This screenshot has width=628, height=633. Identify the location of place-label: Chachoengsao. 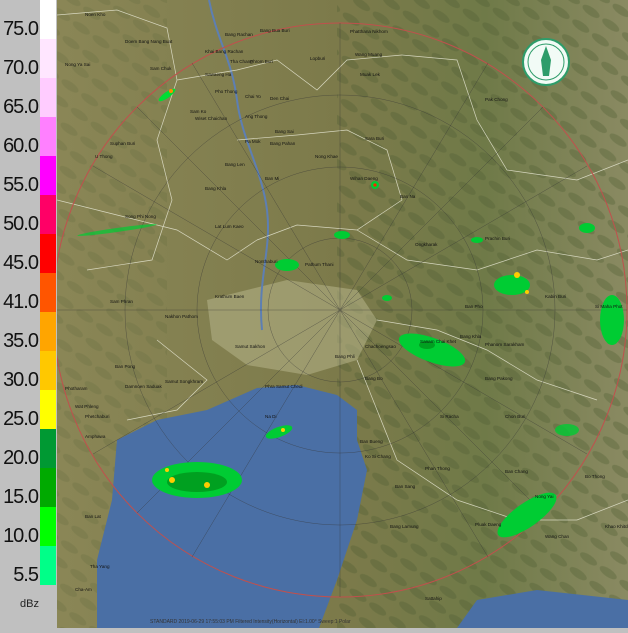
(380, 346).